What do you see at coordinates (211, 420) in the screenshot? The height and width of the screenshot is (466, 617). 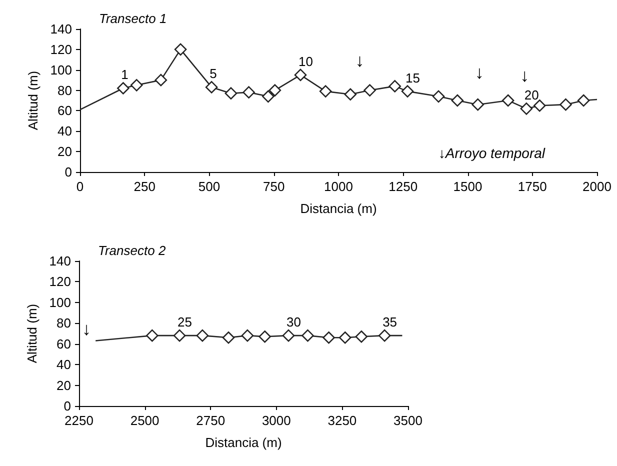 I see `x-tick-label: 2750` at bounding box center [211, 420].